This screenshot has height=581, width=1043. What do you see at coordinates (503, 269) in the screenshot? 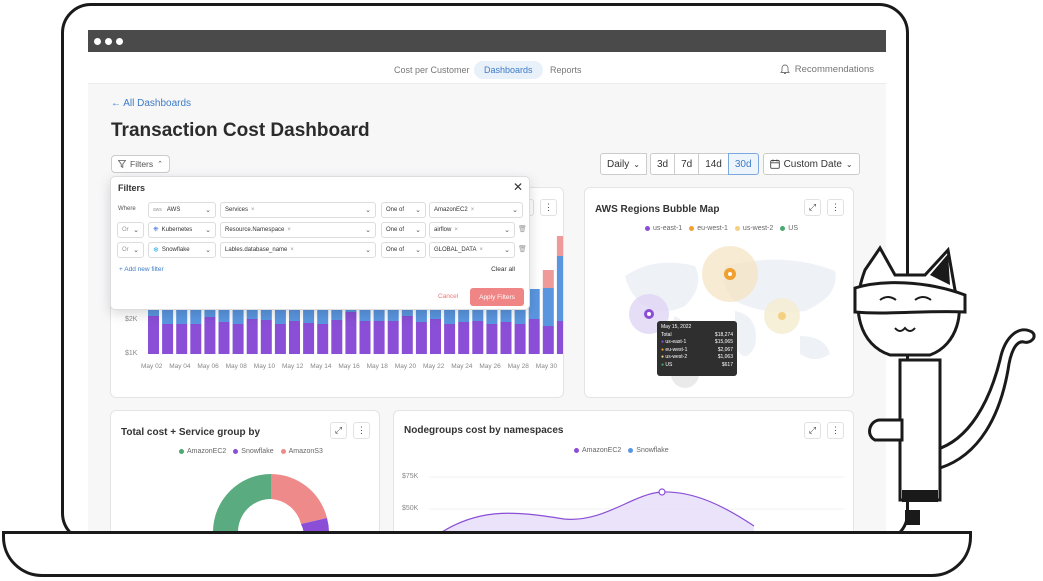
I see `clear-all-link: Clear all` at bounding box center [503, 269].